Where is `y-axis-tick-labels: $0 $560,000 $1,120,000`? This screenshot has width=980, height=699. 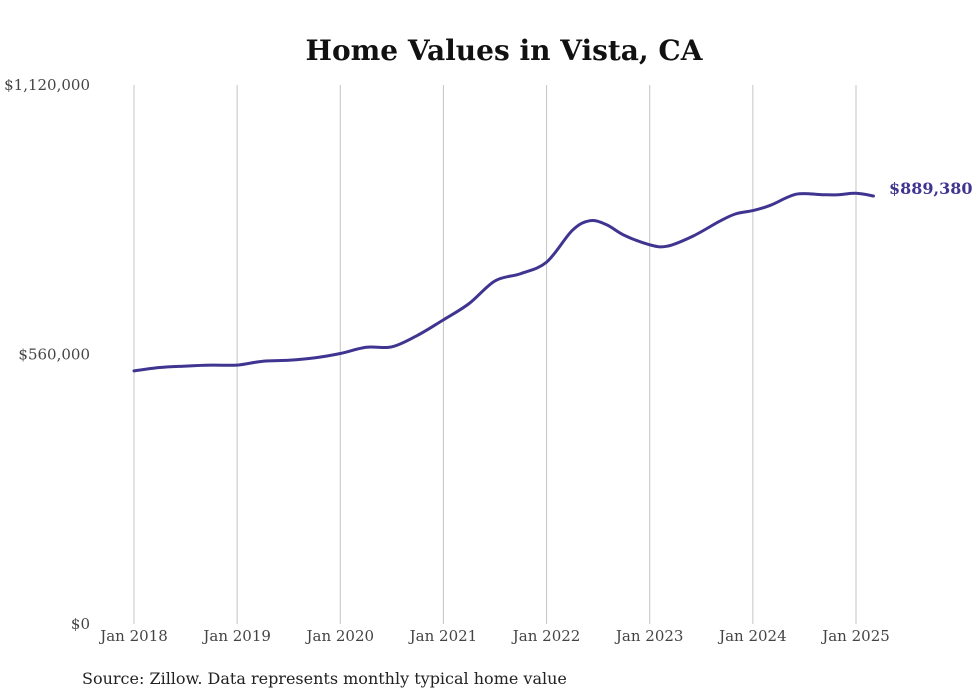
y-axis-tick-labels: $0 $560,000 $1,120,000 is located at coordinates (47, 354).